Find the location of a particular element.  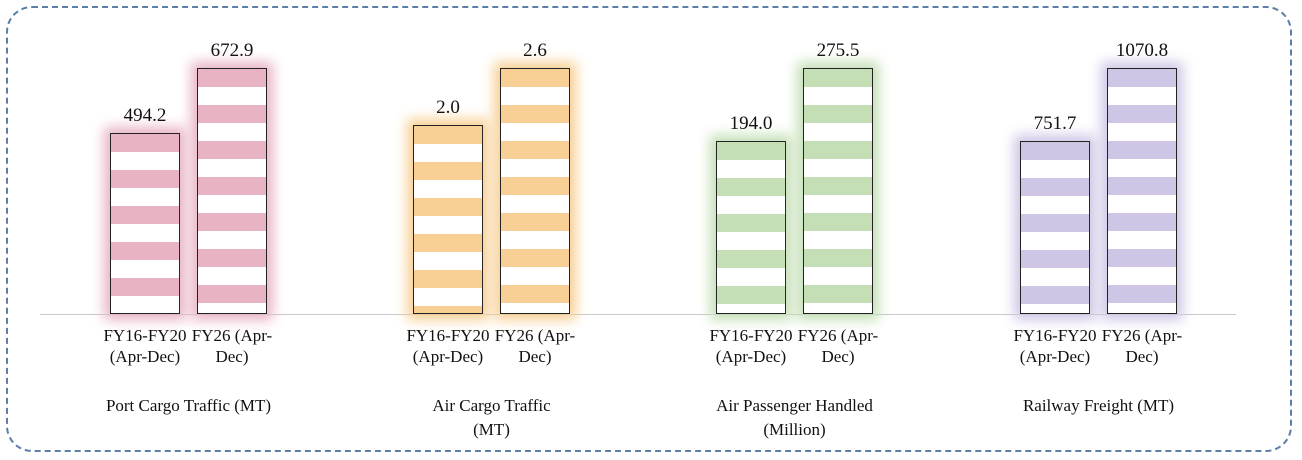

value-label: 194.0 is located at coordinates (751, 123).